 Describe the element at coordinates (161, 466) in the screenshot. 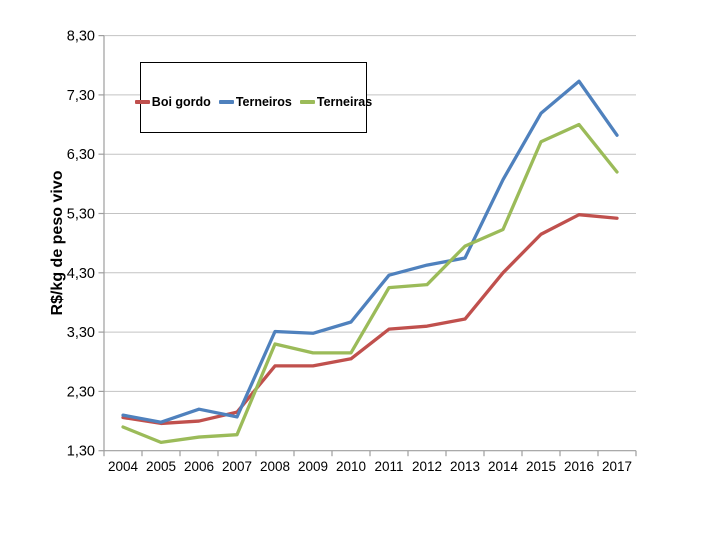

I see `x-tick-label: 2005` at that location.